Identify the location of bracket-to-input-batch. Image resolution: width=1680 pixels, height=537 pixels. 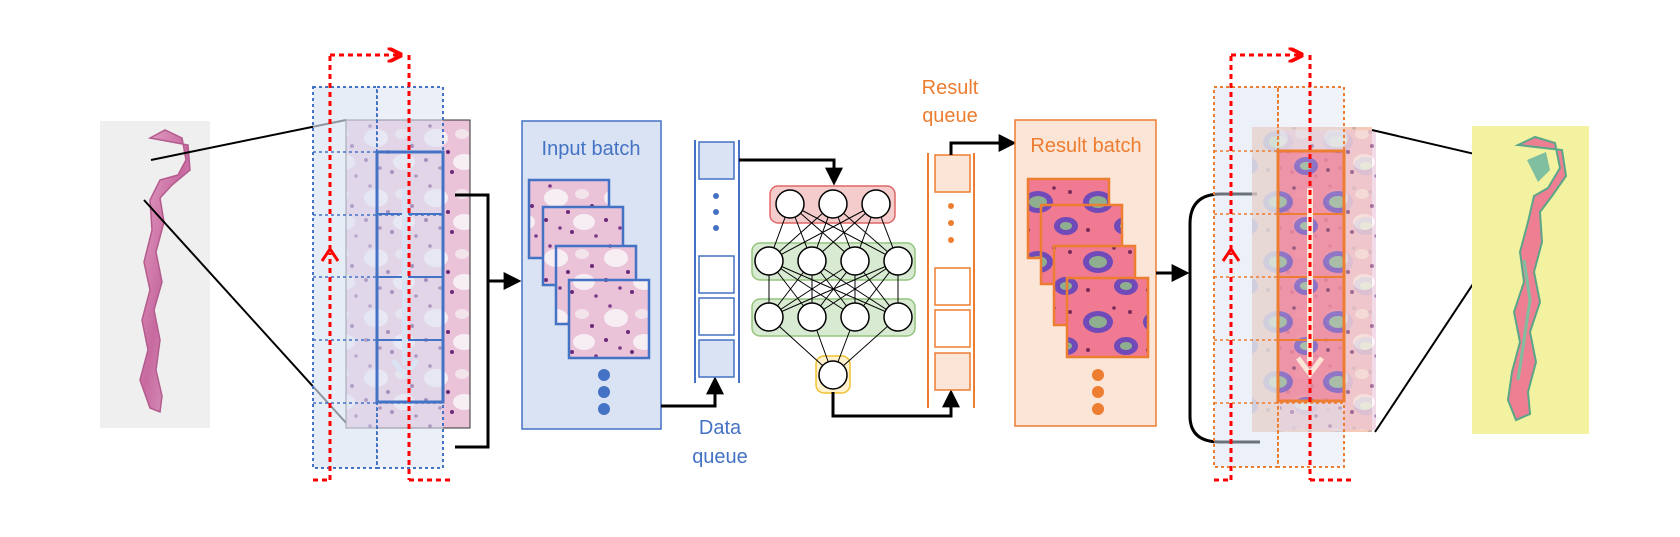
(472, 321).